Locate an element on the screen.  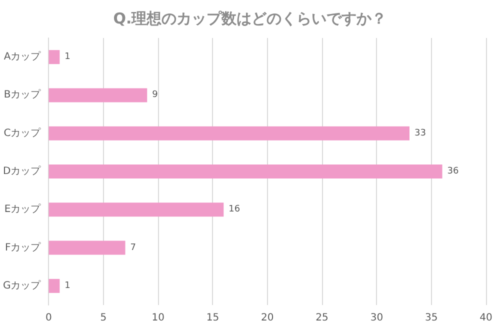
y-tick-label: Cカップ is located at coordinates (23, 132).